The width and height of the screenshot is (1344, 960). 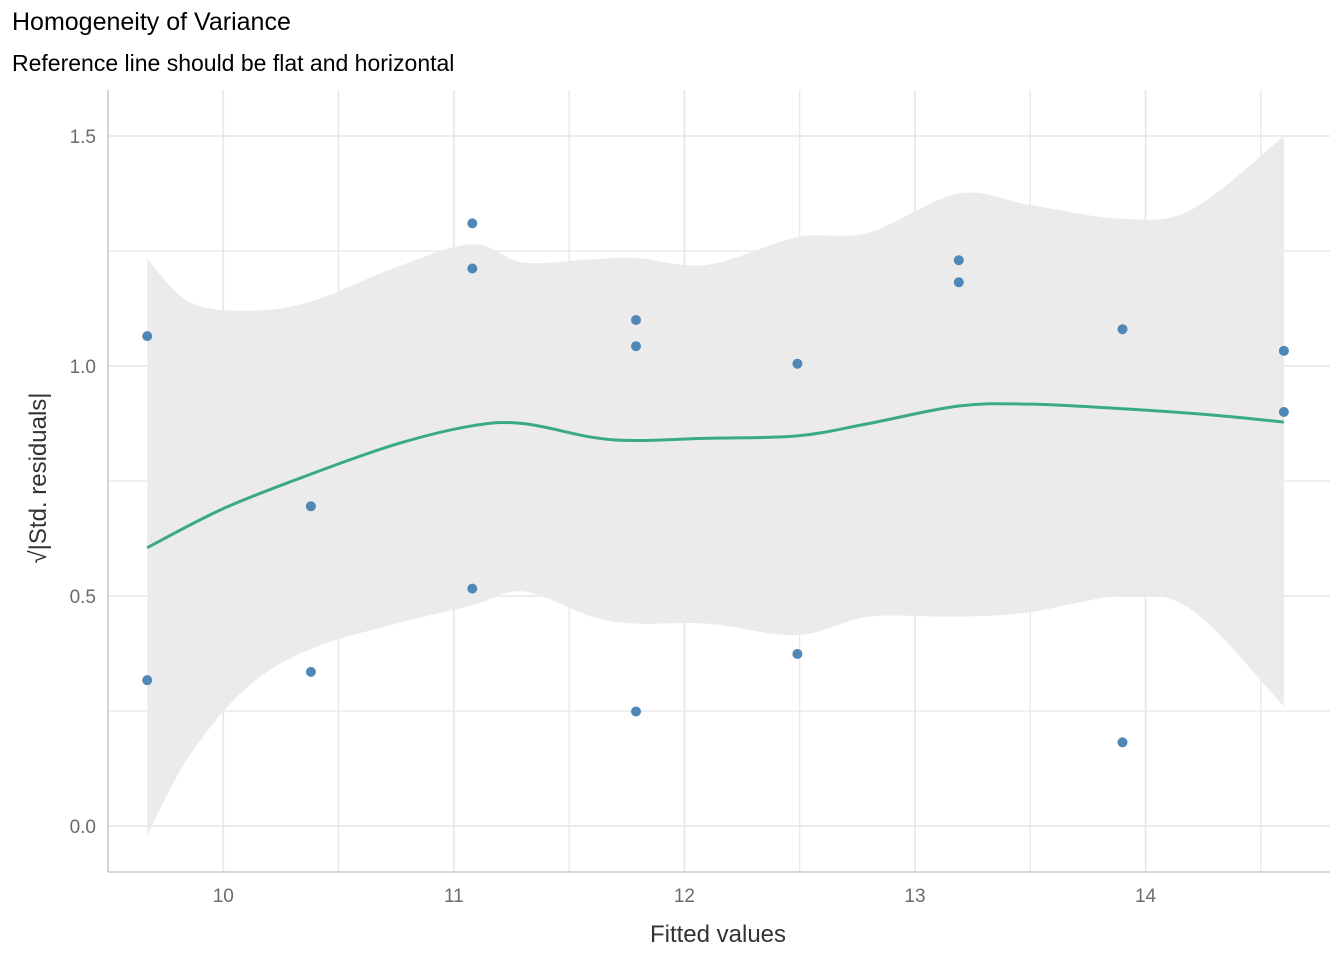 What do you see at coordinates (151, 22) in the screenshot?
I see `chart-title: Homogeneity of Variance` at bounding box center [151, 22].